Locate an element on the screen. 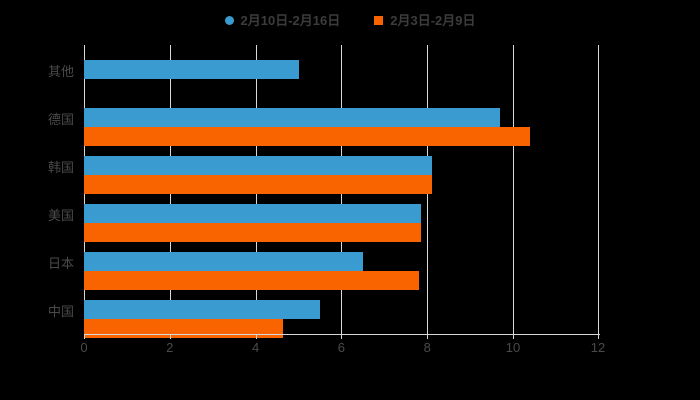 The height and width of the screenshot is (400, 700). x-axis-label-4: 4 is located at coordinates (255, 347).